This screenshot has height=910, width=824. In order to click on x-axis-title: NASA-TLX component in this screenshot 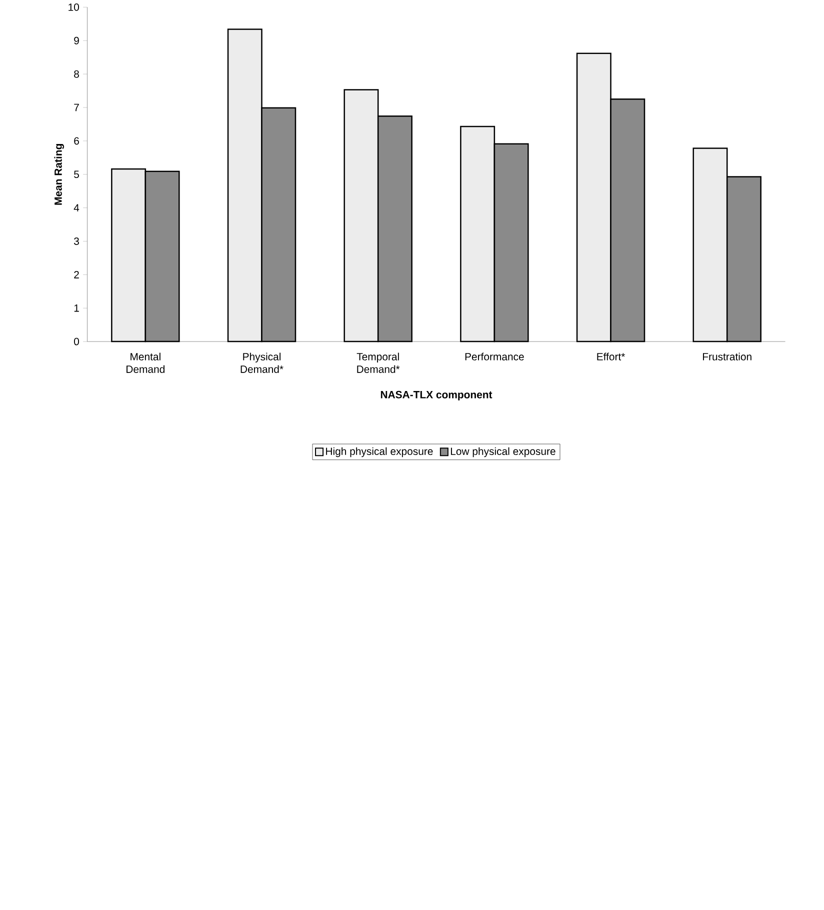, I will do `click(436, 395)`.